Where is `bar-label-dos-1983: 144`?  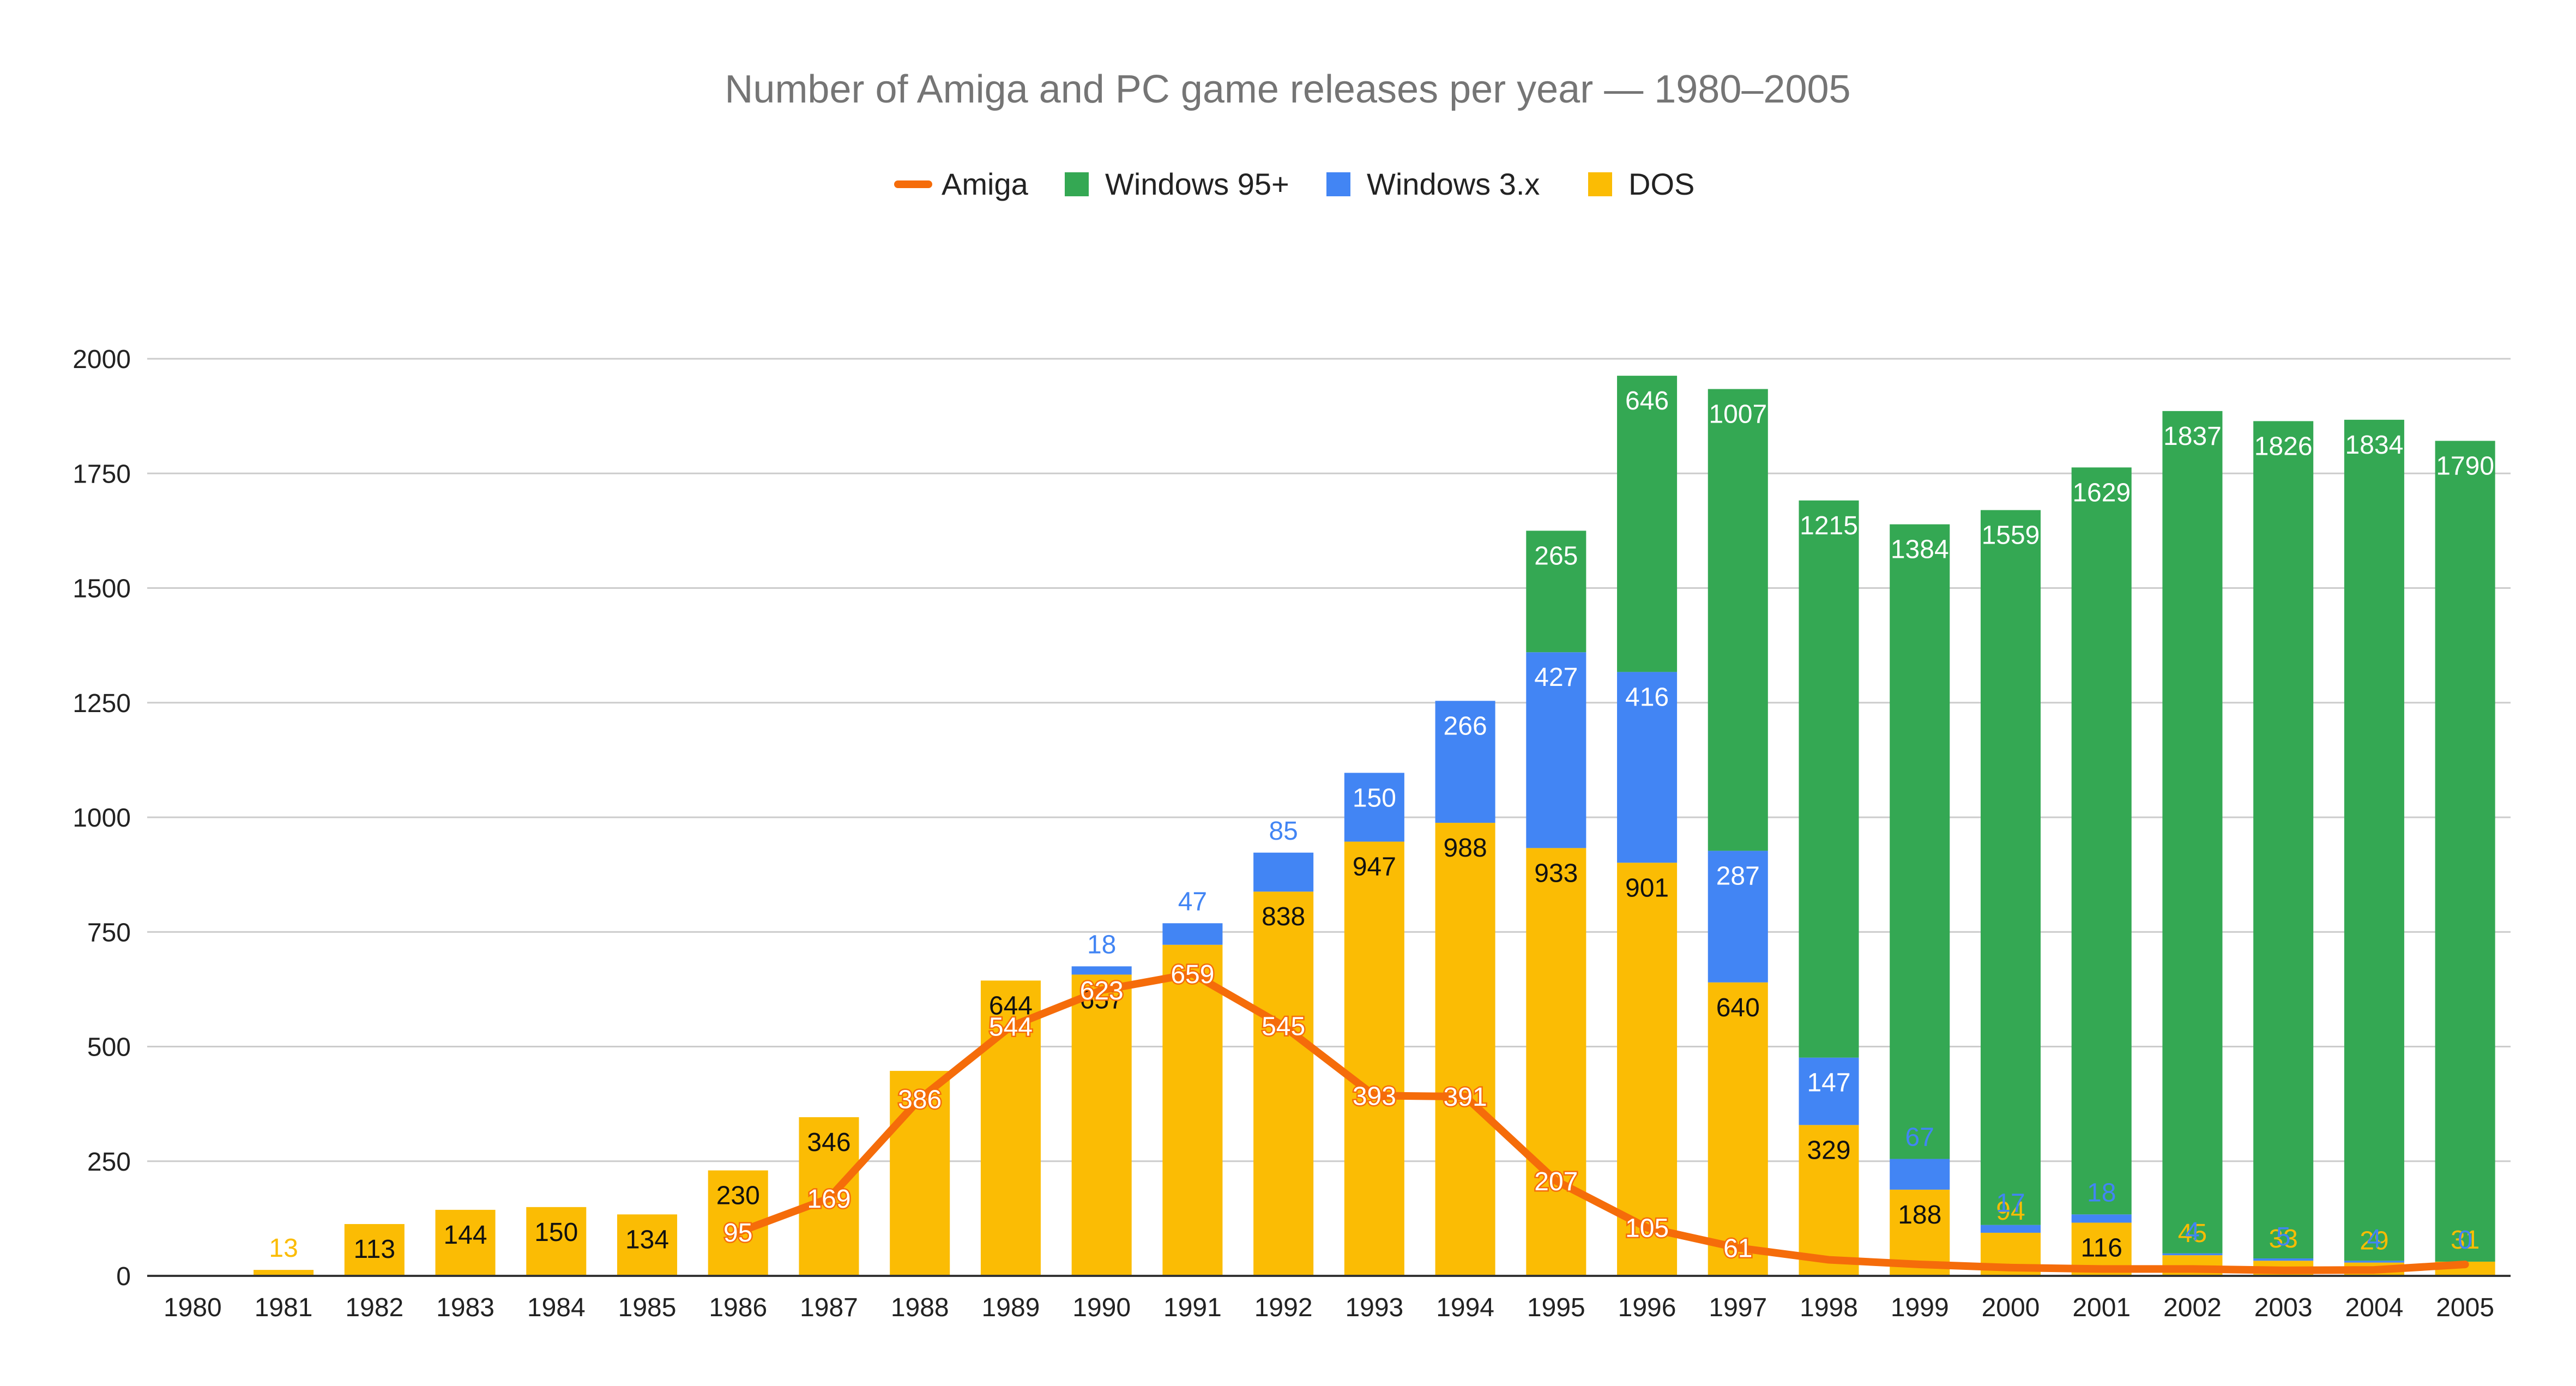 bar-label-dos-1983: 144 is located at coordinates (466, 1236).